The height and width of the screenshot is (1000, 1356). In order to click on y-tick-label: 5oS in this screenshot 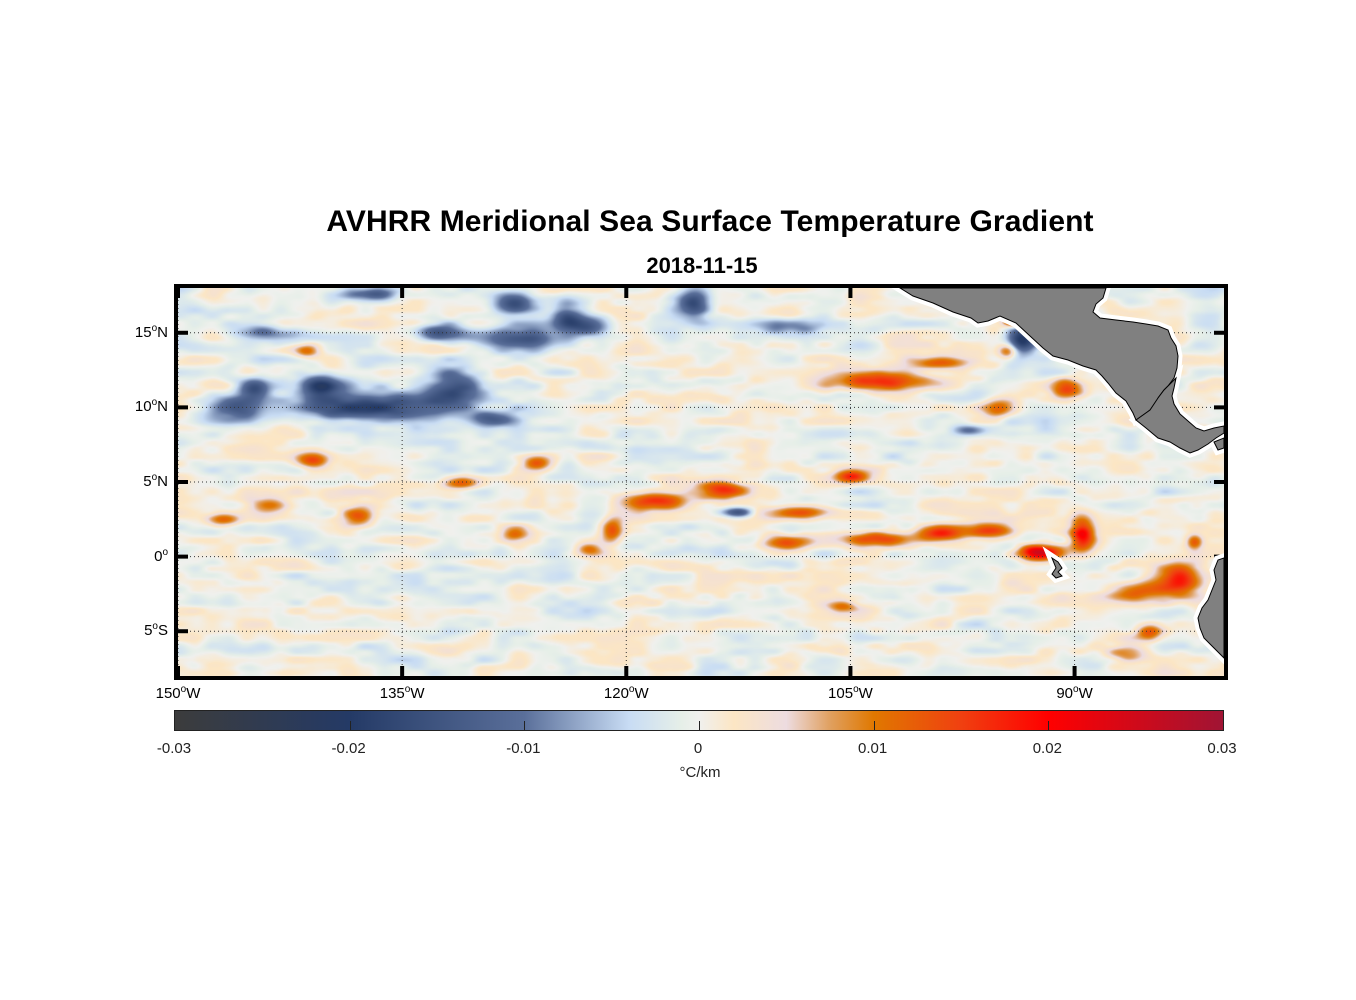, I will do `click(138, 630)`.